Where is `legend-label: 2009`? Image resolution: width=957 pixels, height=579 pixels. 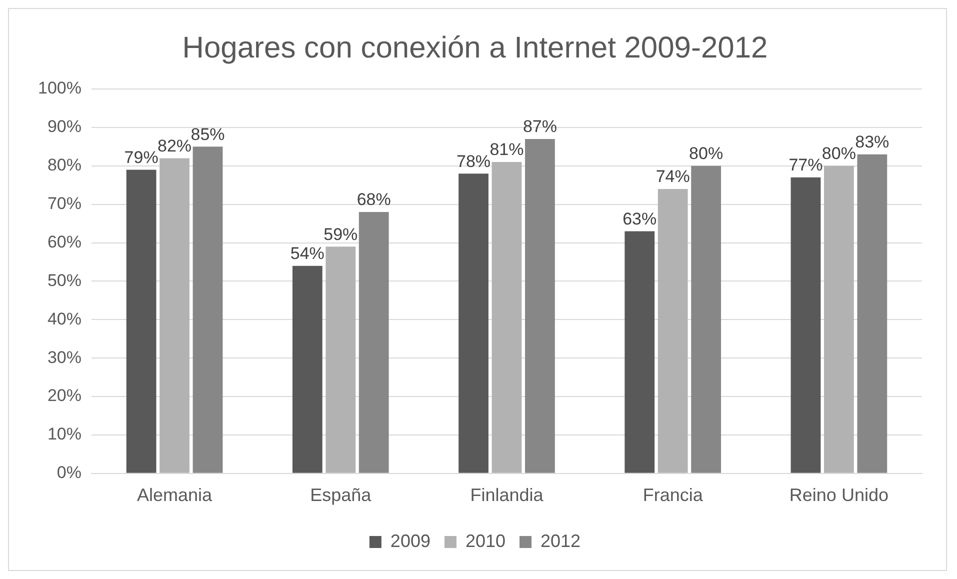
legend-label: 2009 is located at coordinates (410, 540).